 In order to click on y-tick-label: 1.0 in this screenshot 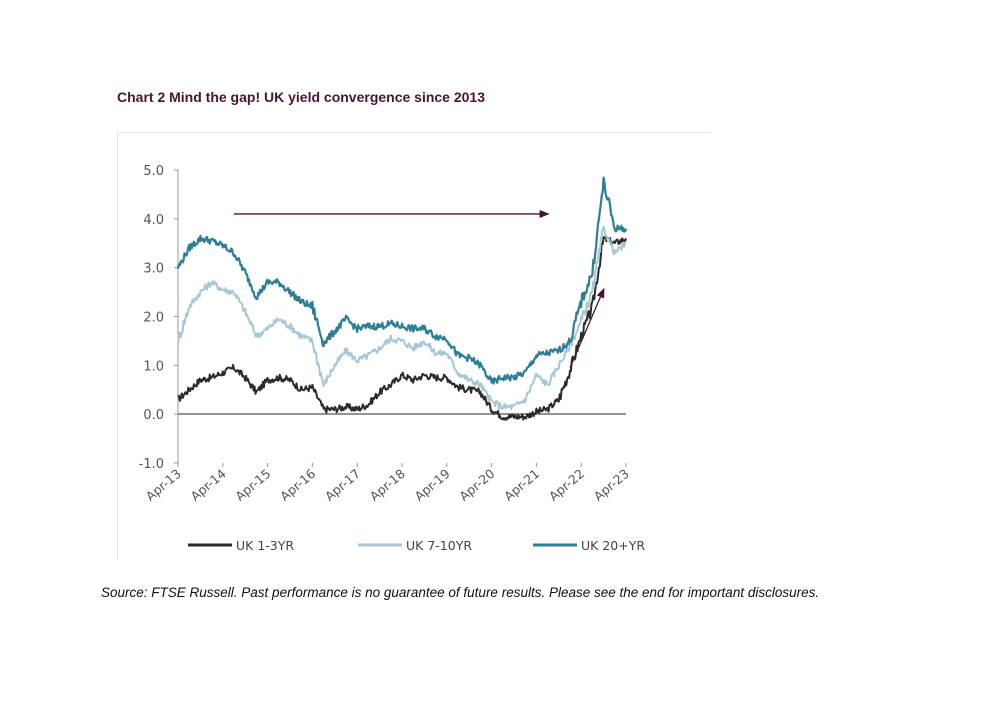, I will do `click(153, 366)`.